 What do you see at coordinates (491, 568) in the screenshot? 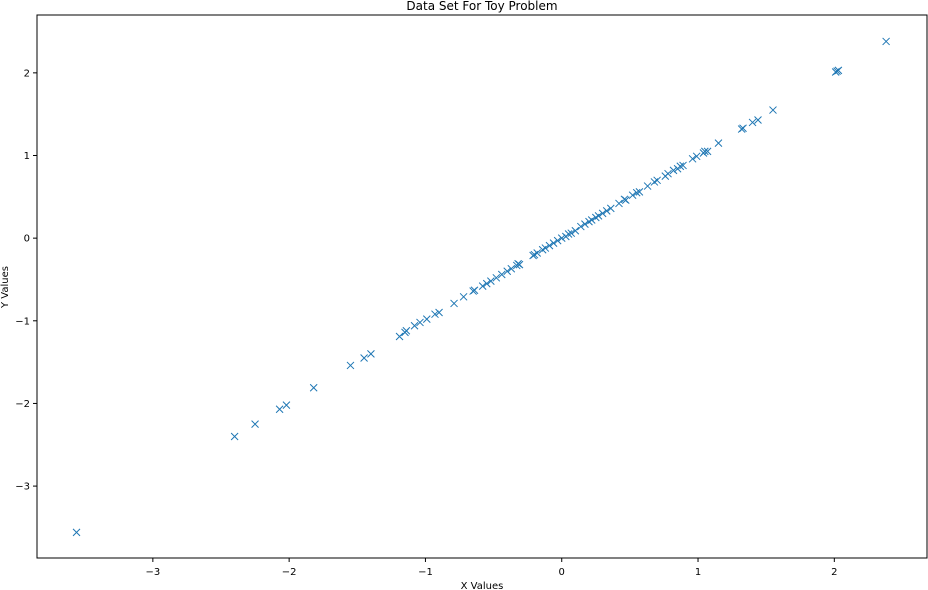
I see `x-axis-ticks: −3 −2 −1 0 1 2` at bounding box center [491, 568].